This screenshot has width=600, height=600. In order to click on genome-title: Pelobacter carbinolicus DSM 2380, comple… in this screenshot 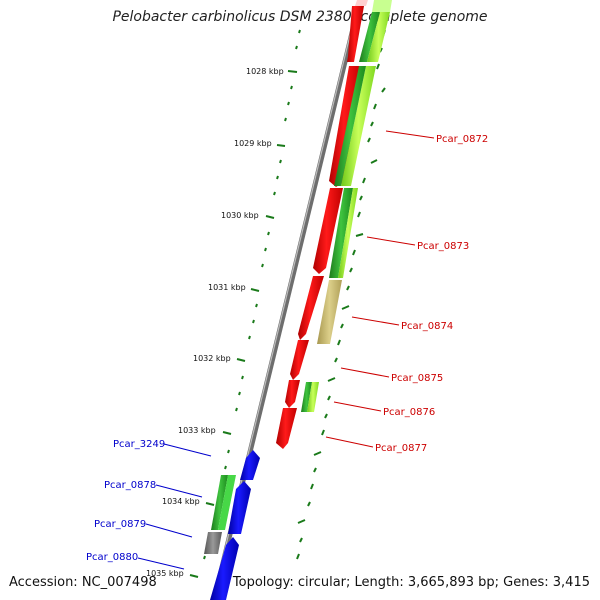, I will do `click(300, 17)`.